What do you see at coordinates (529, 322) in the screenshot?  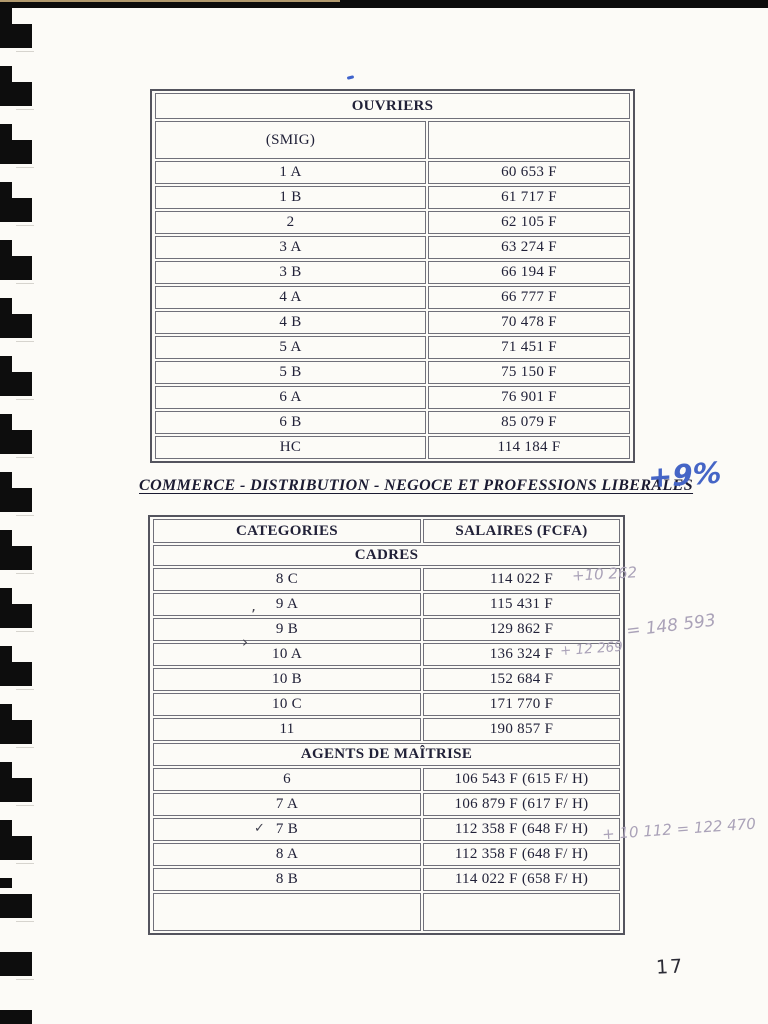 I see `salary-cell: 70 478 F` at bounding box center [529, 322].